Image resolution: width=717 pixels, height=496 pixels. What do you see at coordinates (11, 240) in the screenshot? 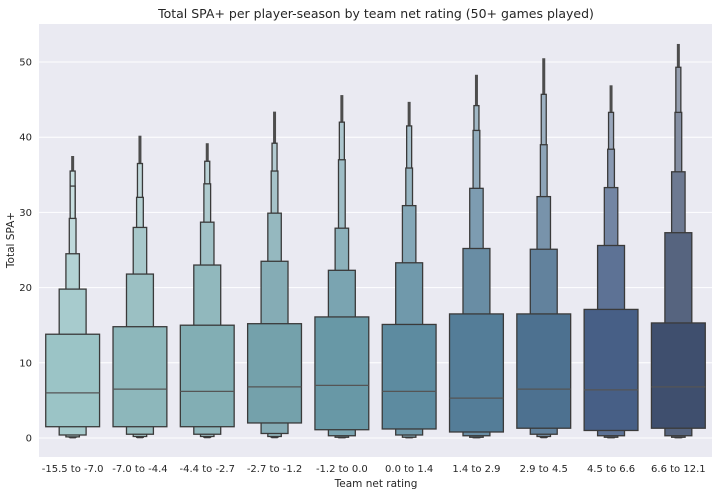
I see `y-axis-label: Total SPA+` at bounding box center [11, 240].